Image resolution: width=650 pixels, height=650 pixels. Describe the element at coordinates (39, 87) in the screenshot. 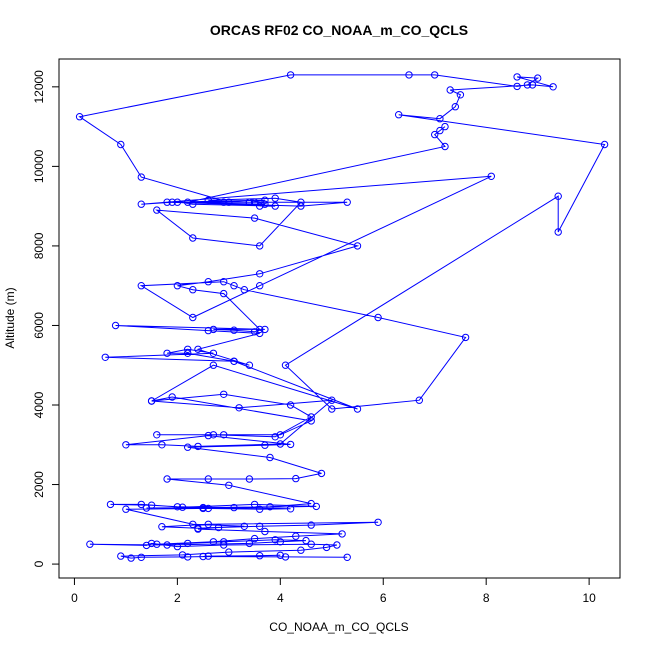

I see `y-tick-label: 12000` at that location.